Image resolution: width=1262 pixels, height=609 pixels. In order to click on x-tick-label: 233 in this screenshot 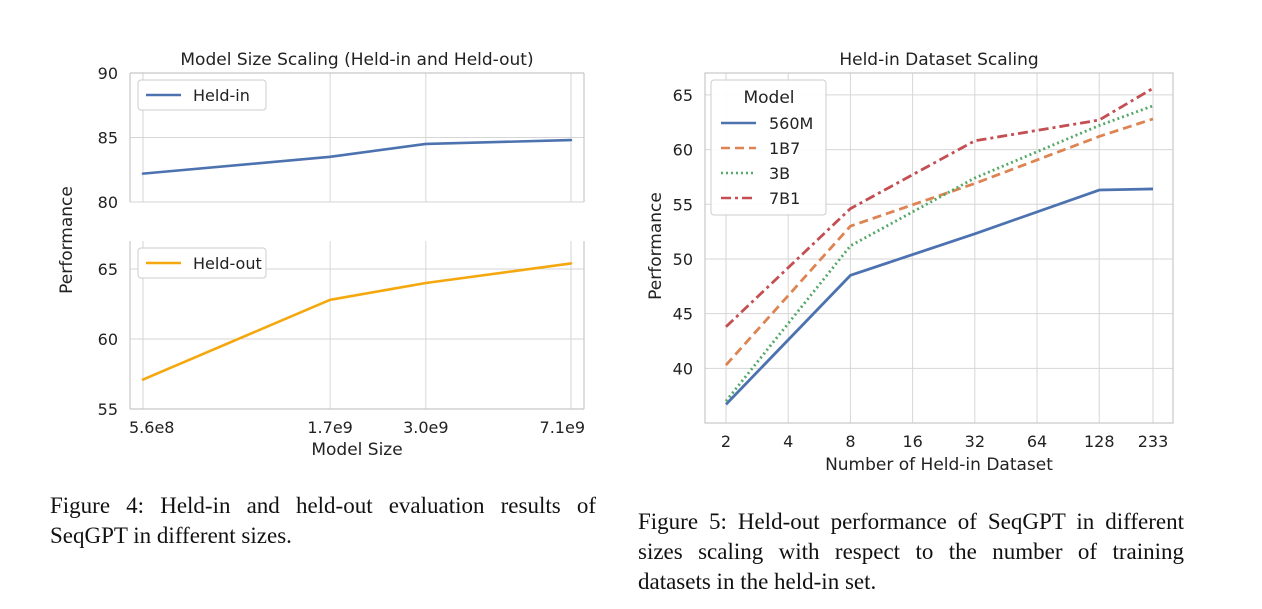, I will do `click(1153, 441)`.